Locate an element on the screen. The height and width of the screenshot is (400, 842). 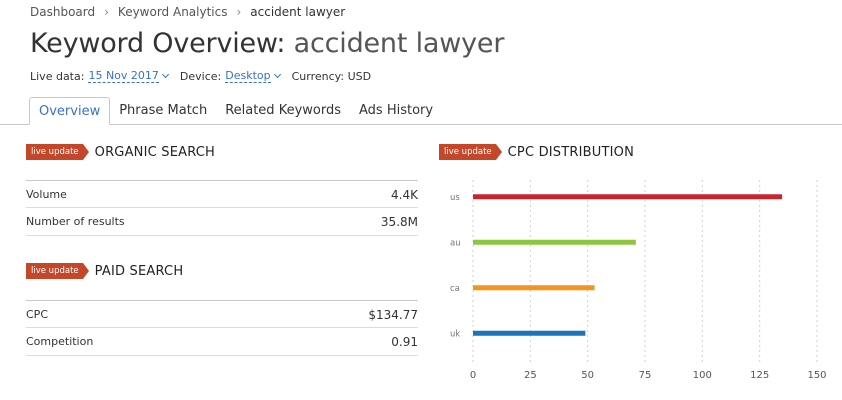
page-title: Keyword Overview: accident lawyer is located at coordinates (267, 43).